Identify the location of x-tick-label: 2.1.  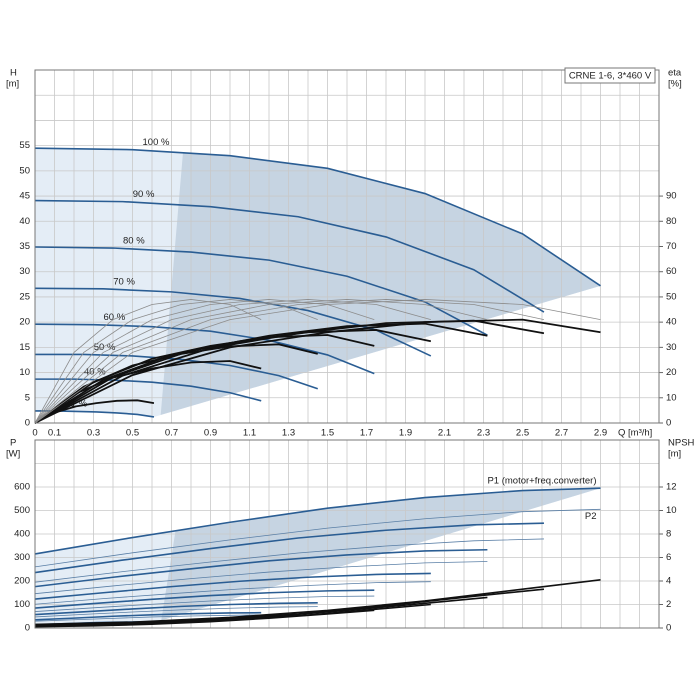
(444, 433).